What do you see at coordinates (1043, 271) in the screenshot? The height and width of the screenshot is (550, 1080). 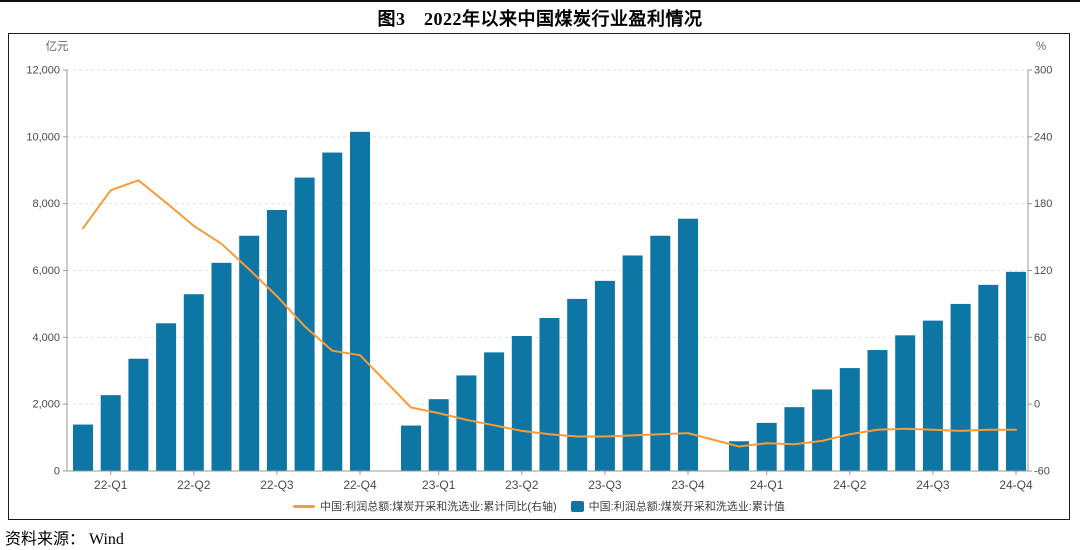 I see `right-axis-tick-label: 120` at bounding box center [1043, 271].